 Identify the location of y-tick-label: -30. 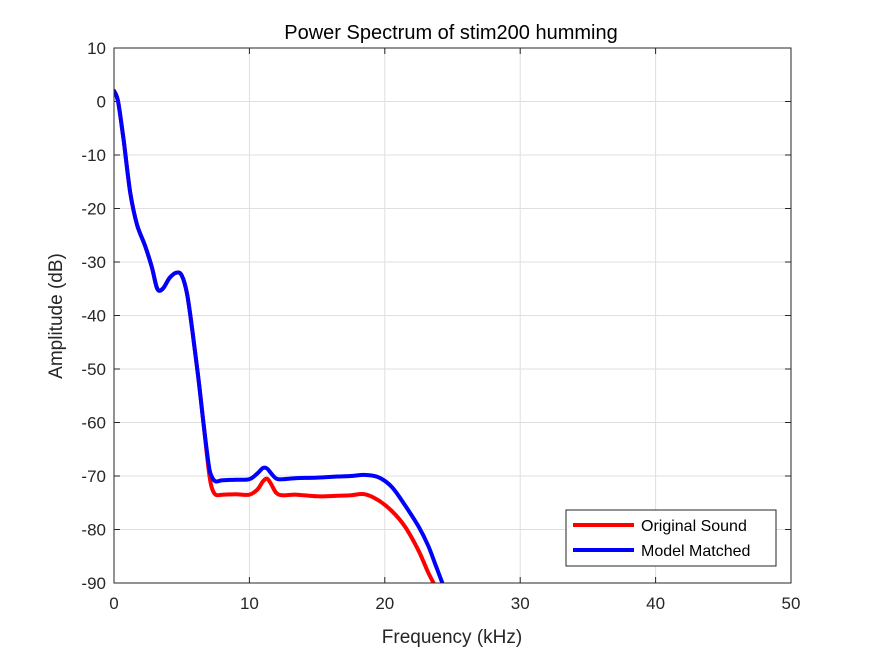
(93, 262).